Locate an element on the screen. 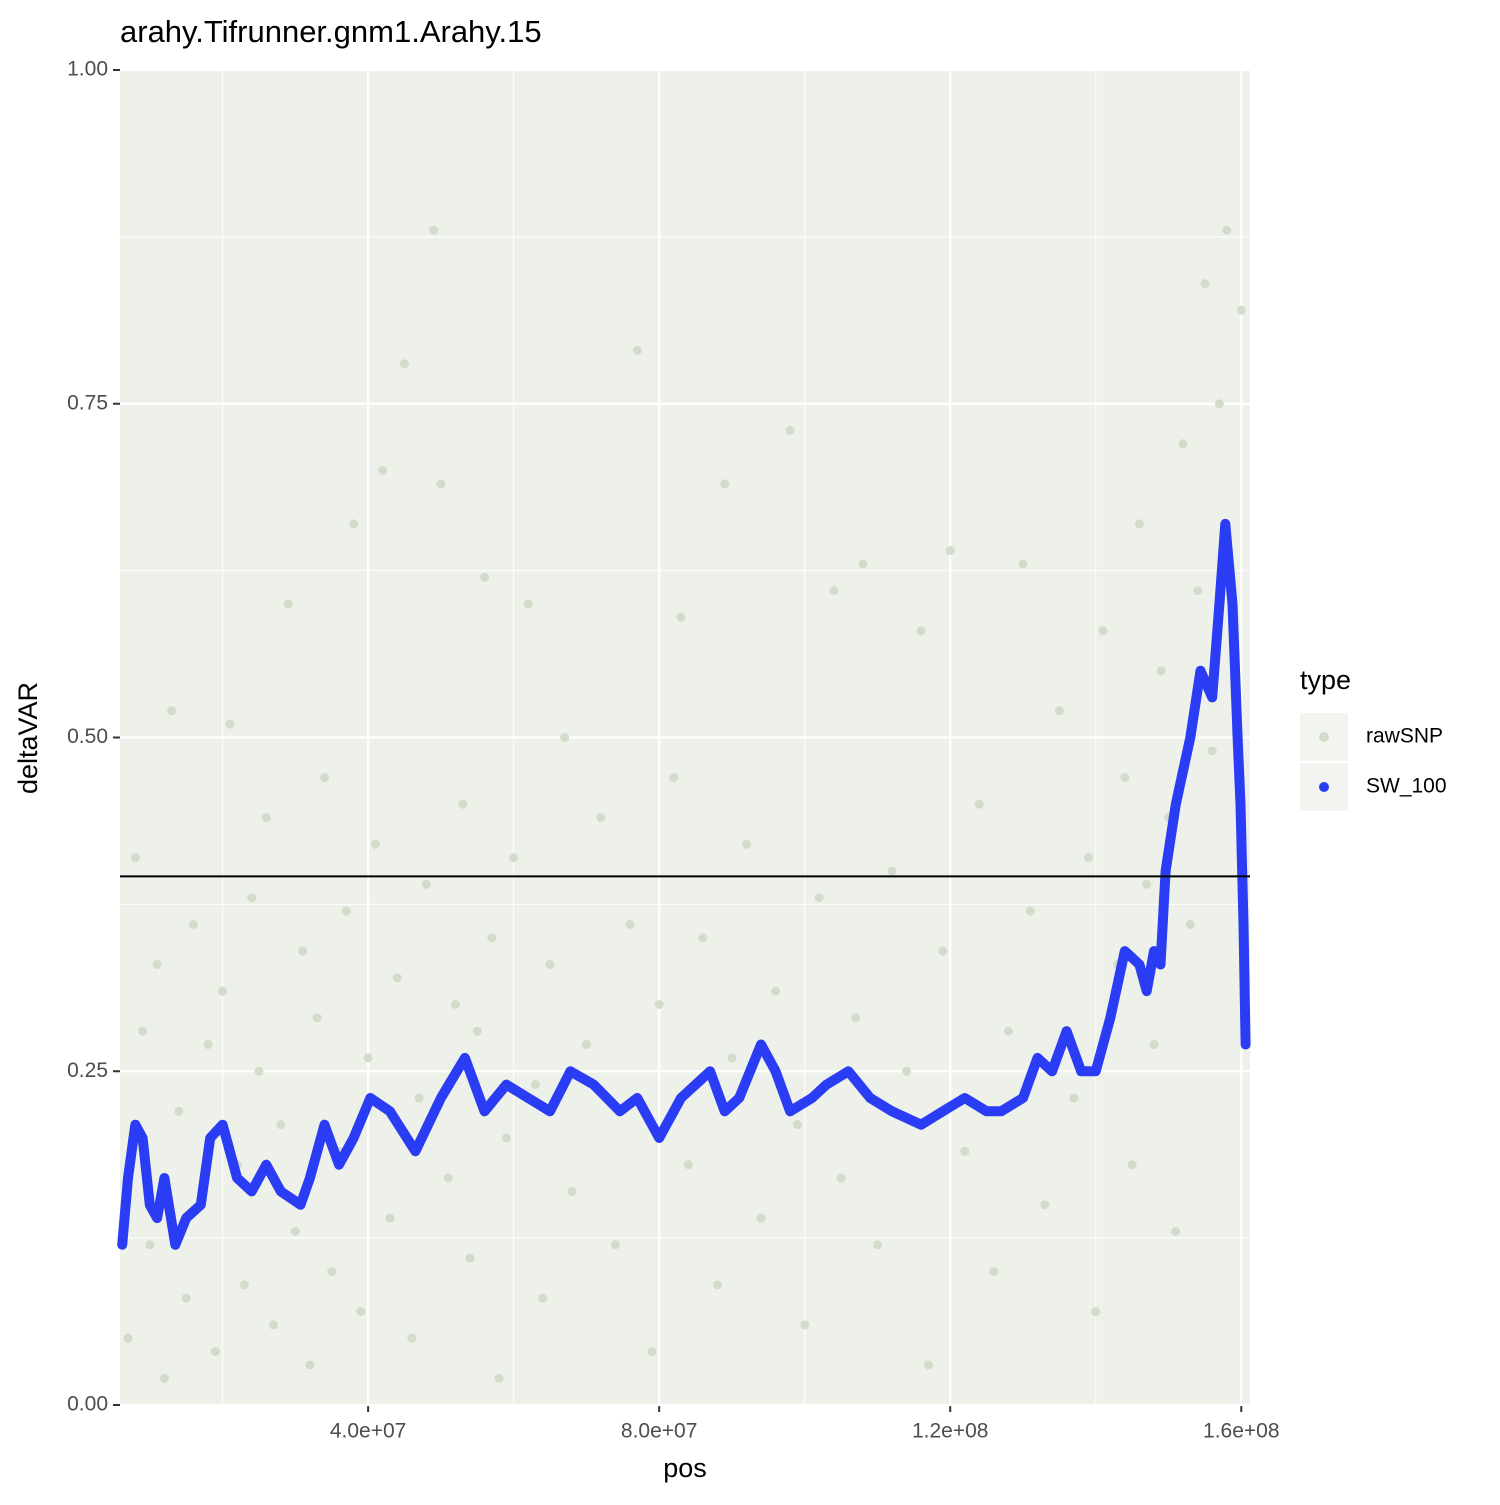 The width and height of the screenshot is (1500, 1505). y-tick-label: 0.00 is located at coordinates (87, 1404).